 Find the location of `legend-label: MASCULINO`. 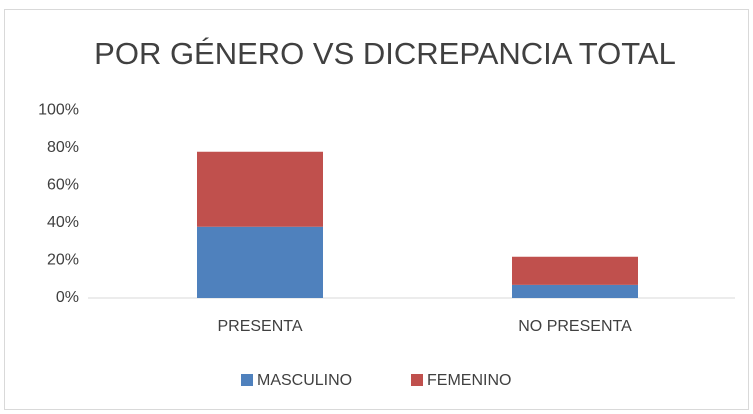

legend-label: MASCULINO is located at coordinates (304, 380).